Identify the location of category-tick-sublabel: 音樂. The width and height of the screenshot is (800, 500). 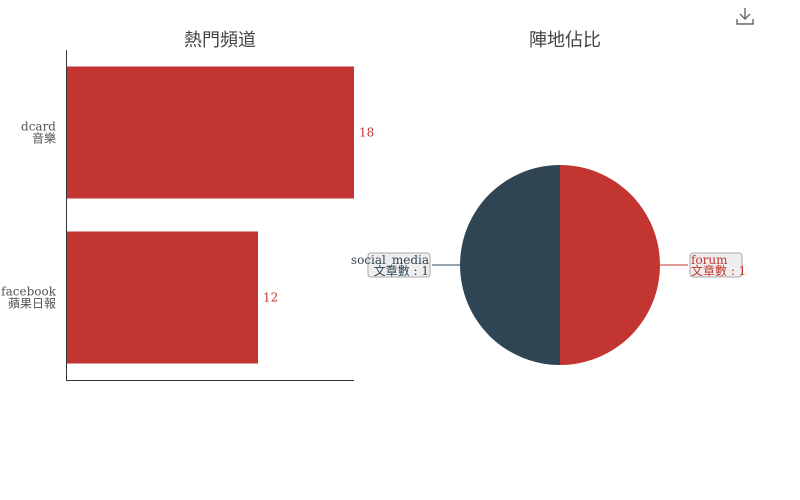
(44, 138).